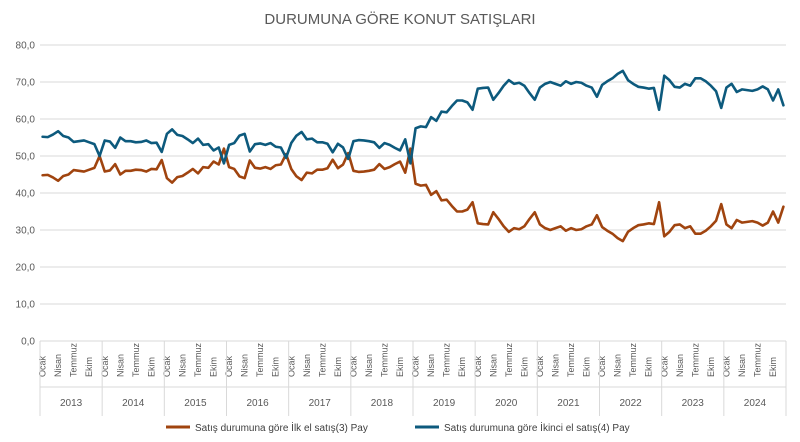 Image resolution: width=800 pixels, height=442 pixels. I want to click on x-year-label: 2021, so click(568, 403).